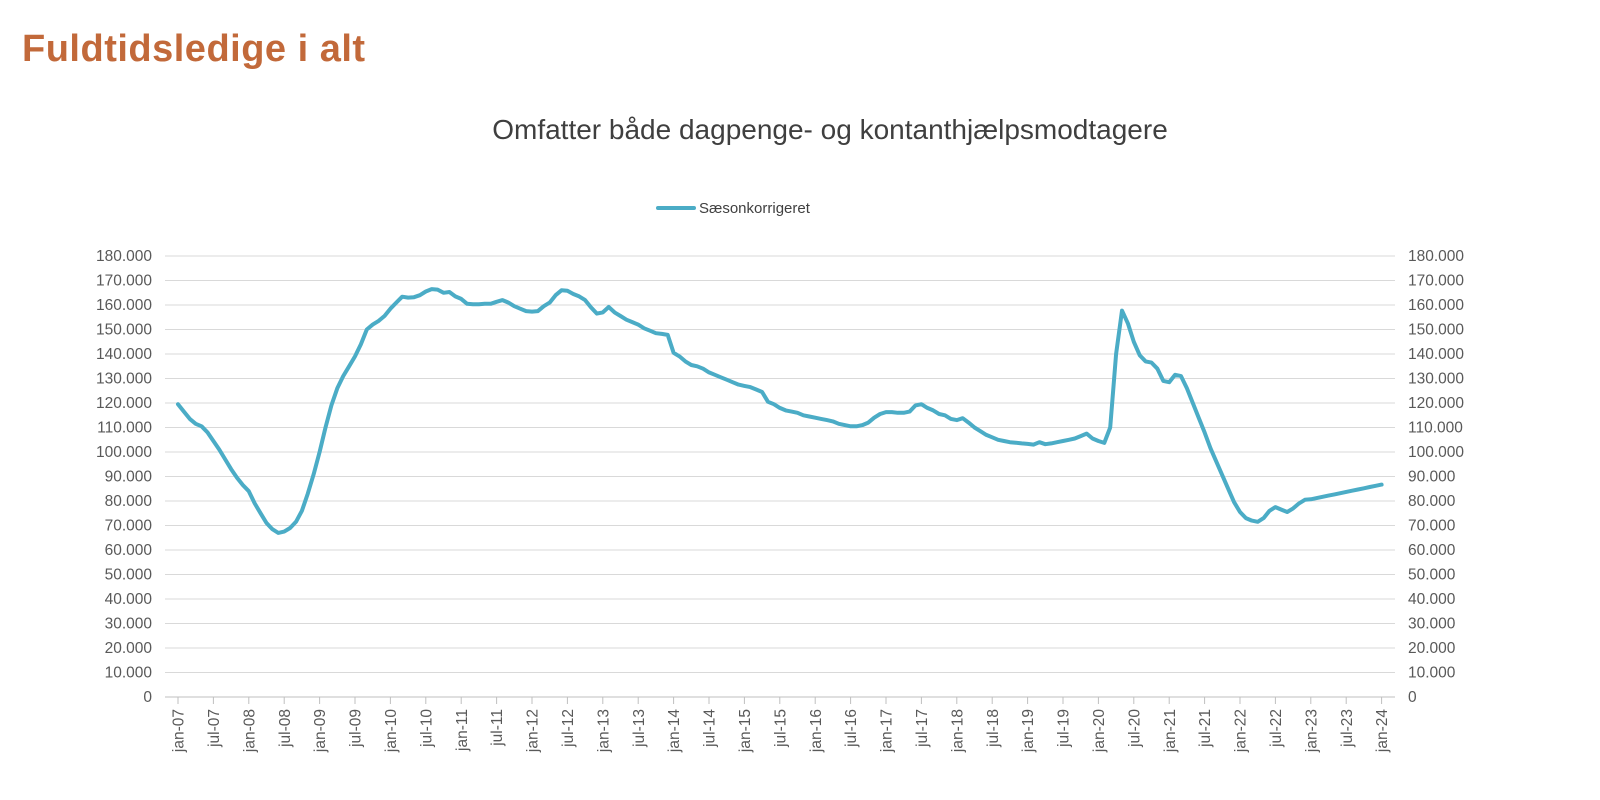 This screenshot has height=800, width=1600. Describe the element at coordinates (129, 501) in the screenshot. I see `y-axis-tick-label-left: 80.000` at that location.